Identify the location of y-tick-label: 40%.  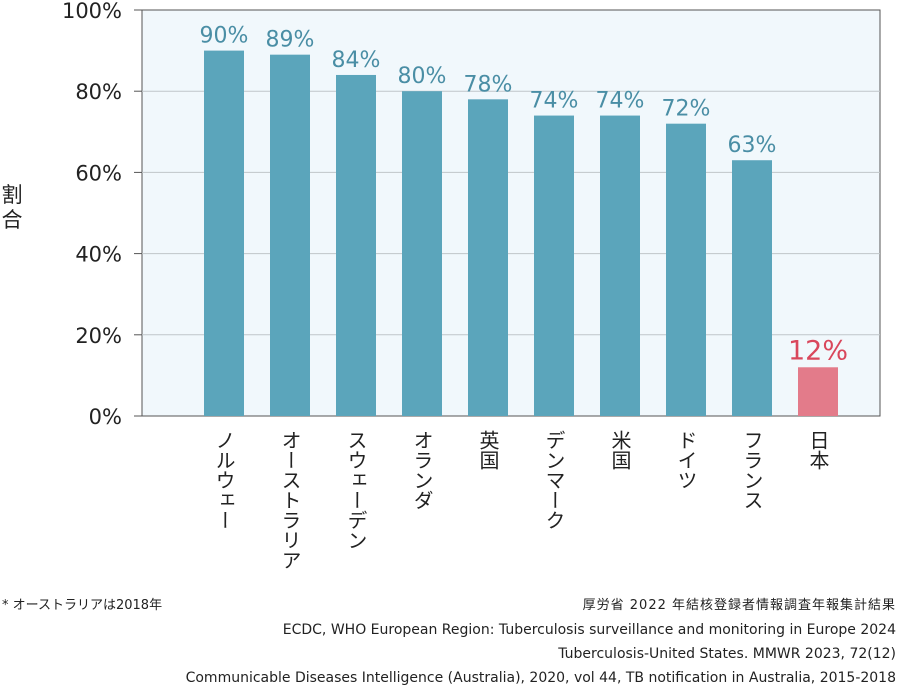
(98, 255).